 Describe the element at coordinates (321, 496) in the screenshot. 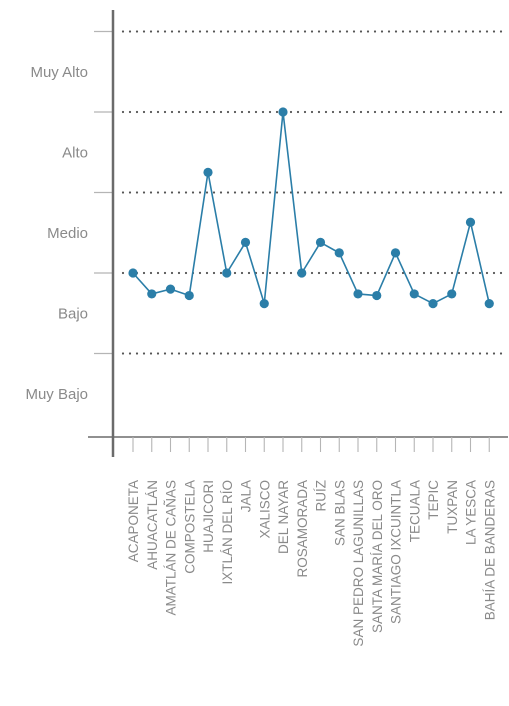

I see `x-category-label: RUÍZ` at that location.